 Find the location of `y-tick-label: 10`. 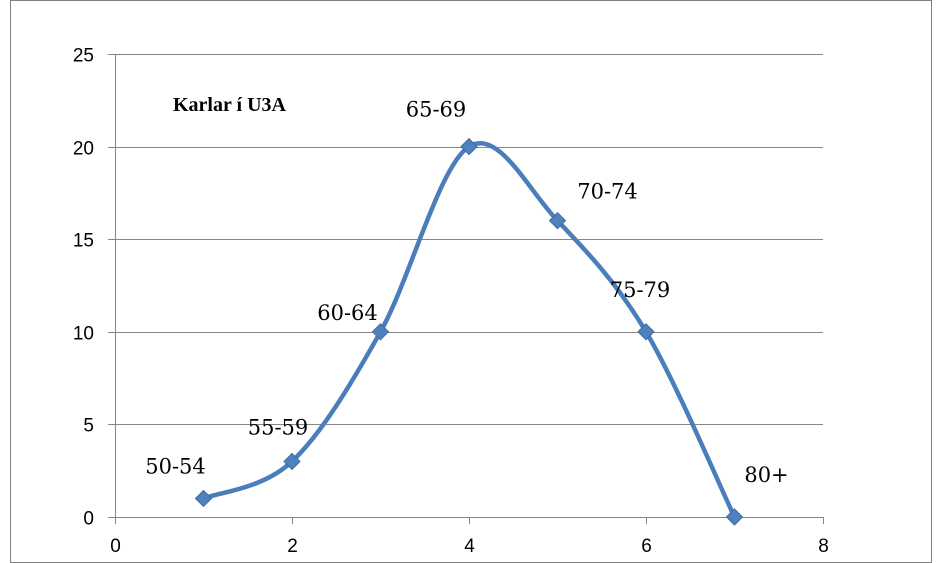

y-tick-label: 10 is located at coordinates (83, 334).